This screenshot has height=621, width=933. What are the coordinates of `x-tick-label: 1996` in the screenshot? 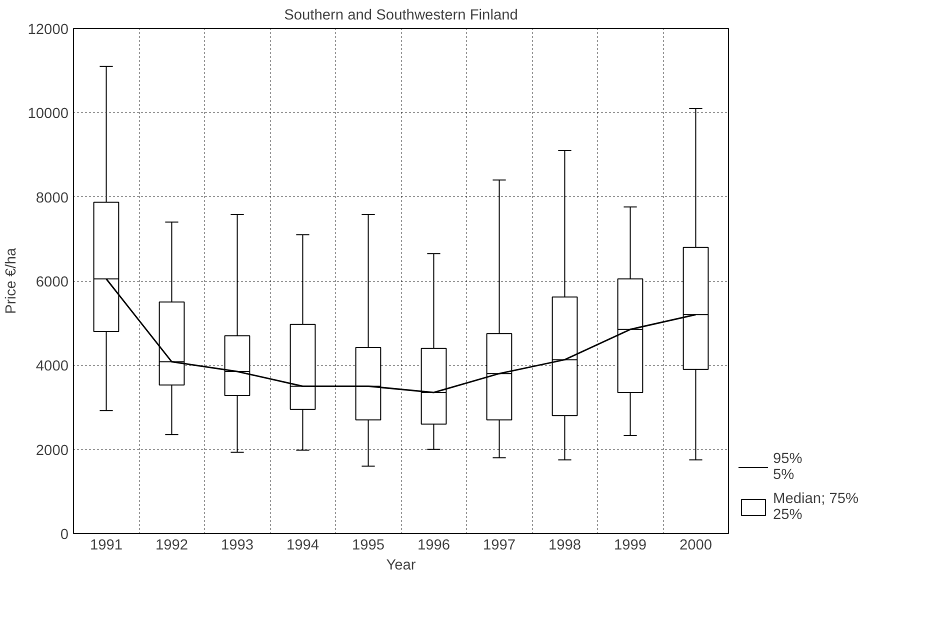 It's located at (433, 546).